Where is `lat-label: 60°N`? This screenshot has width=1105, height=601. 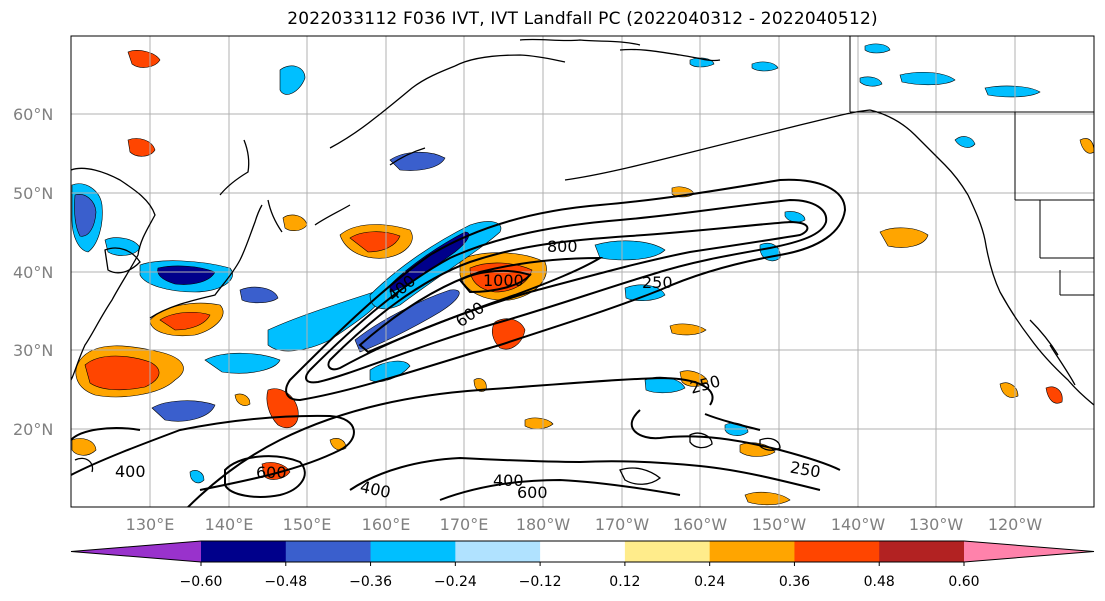 lat-label: 60°N is located at coordinates (33, 114).